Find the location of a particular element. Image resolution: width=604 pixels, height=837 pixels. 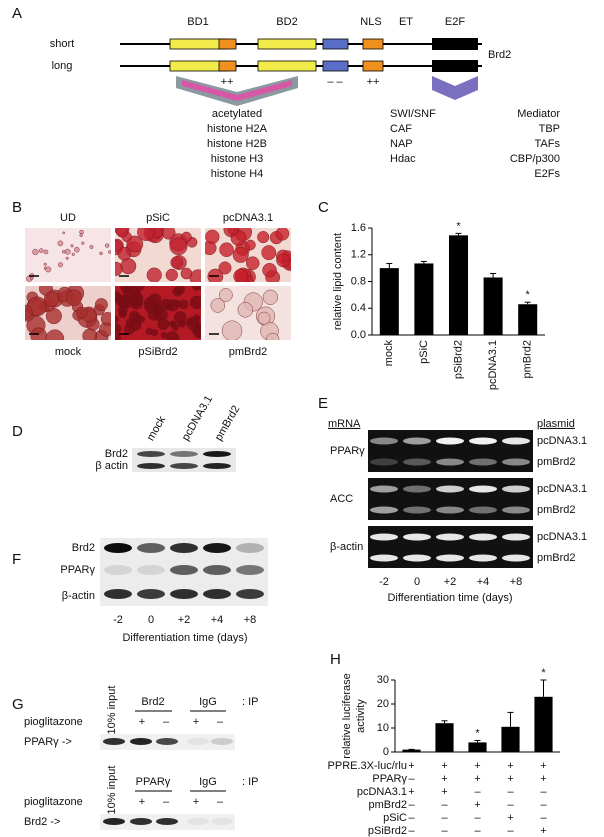

bd2-box is located at coordinates (287, 44).